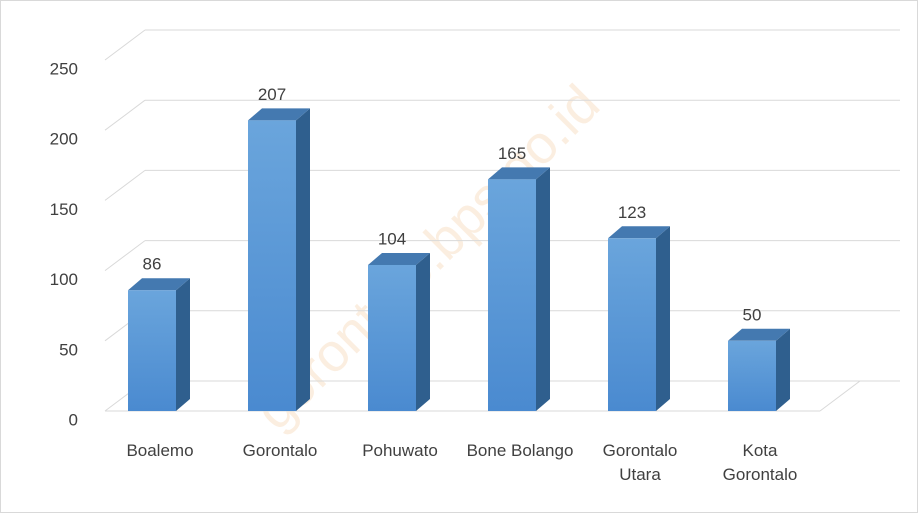  I want to click on y-tick-label: 200, so click(64, 139).